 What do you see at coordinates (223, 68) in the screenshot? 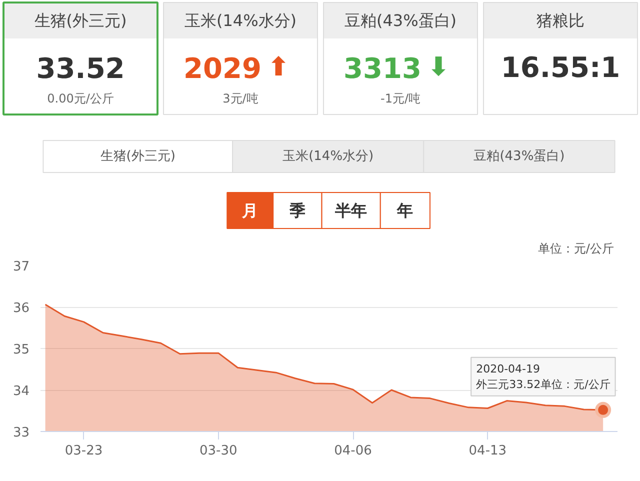
I see `text: 2029` at bounding box center [223, 68].